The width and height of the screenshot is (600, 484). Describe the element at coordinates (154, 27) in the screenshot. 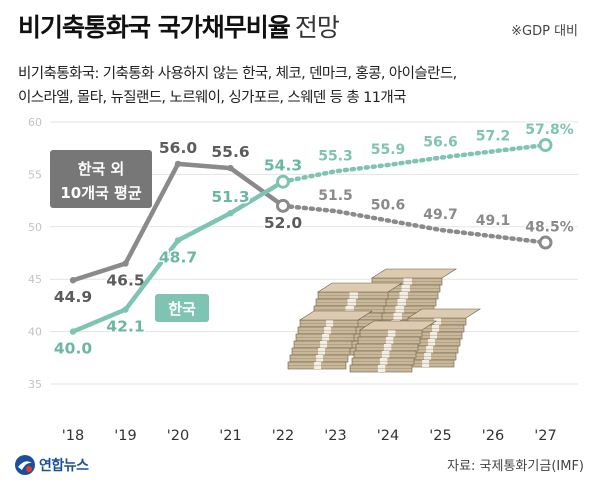

I see `page-title: 비기축통화국 국가채무비율` at that location.